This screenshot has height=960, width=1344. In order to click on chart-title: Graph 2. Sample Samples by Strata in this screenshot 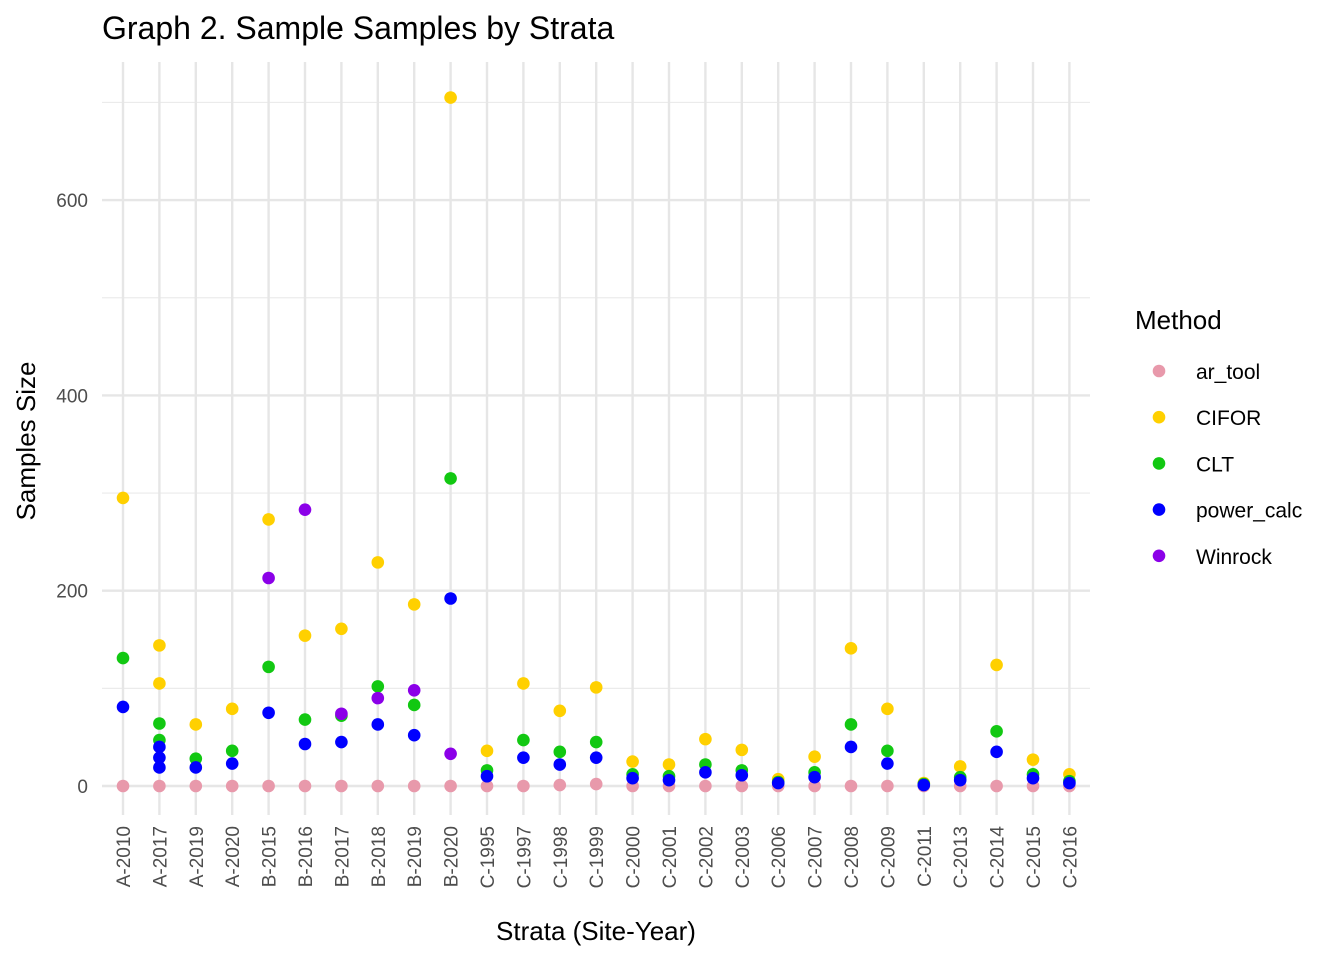, I will do `click(358, 28)`.